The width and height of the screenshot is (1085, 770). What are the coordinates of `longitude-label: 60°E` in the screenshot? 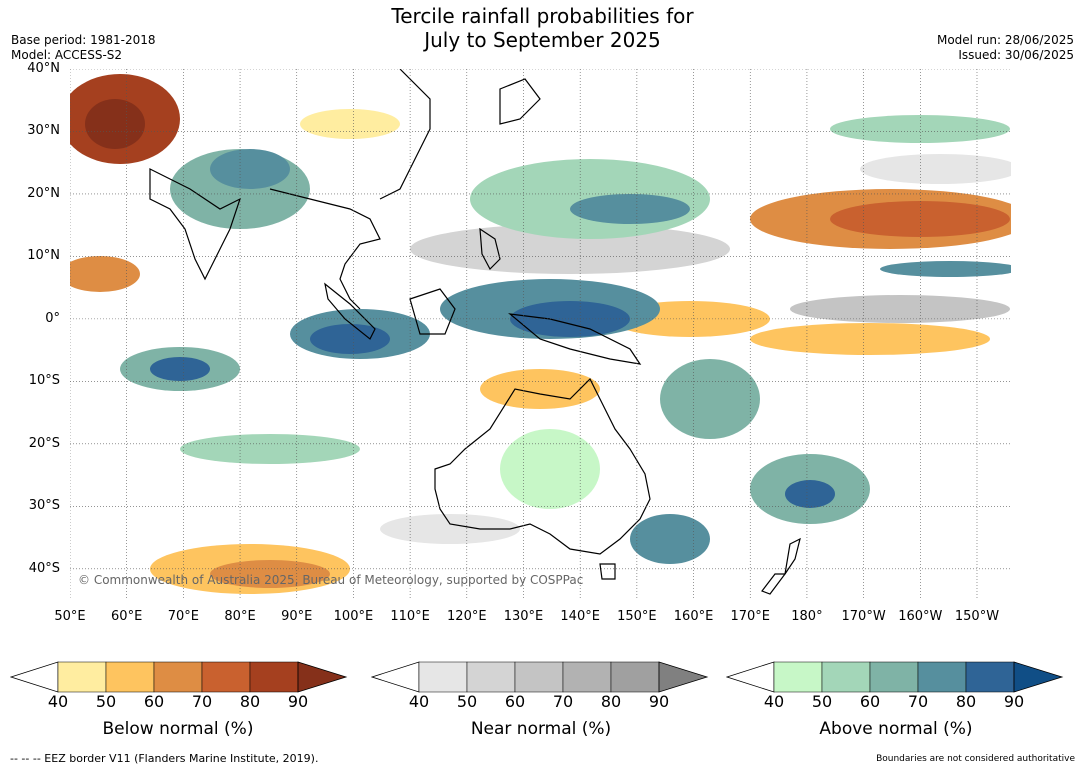 It's located at (127, 616).